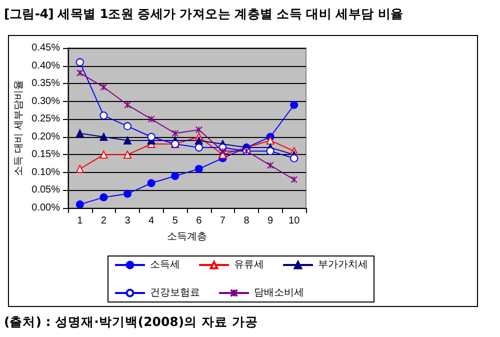 The image size is (500, 337). Describe the element at coordinates (175, 293) in the screenshot. I see `legend-label: 건강보험료` at that location.